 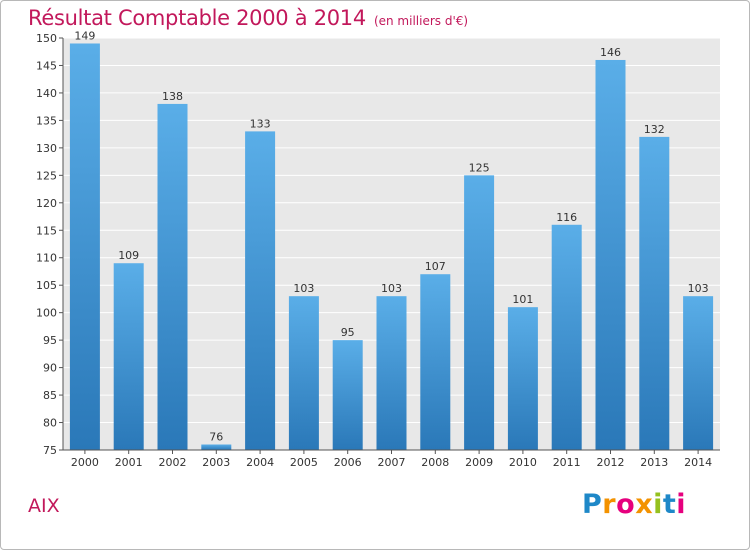 I want to click on data-label: 132, so click(x=654, y=129).